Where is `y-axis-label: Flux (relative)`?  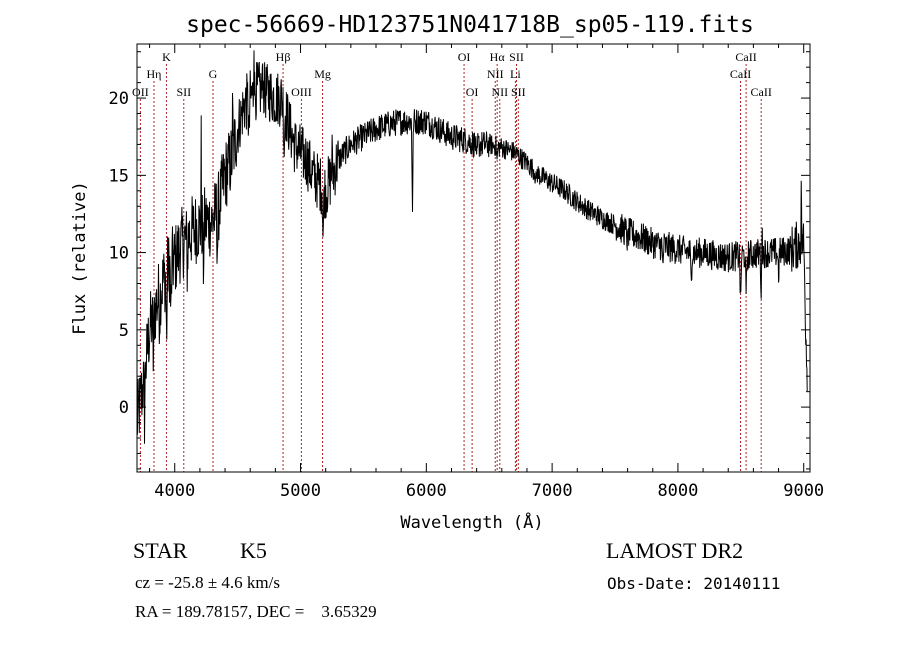
y-axis-label: Flux (relative) is located at coordinates (80, 258).